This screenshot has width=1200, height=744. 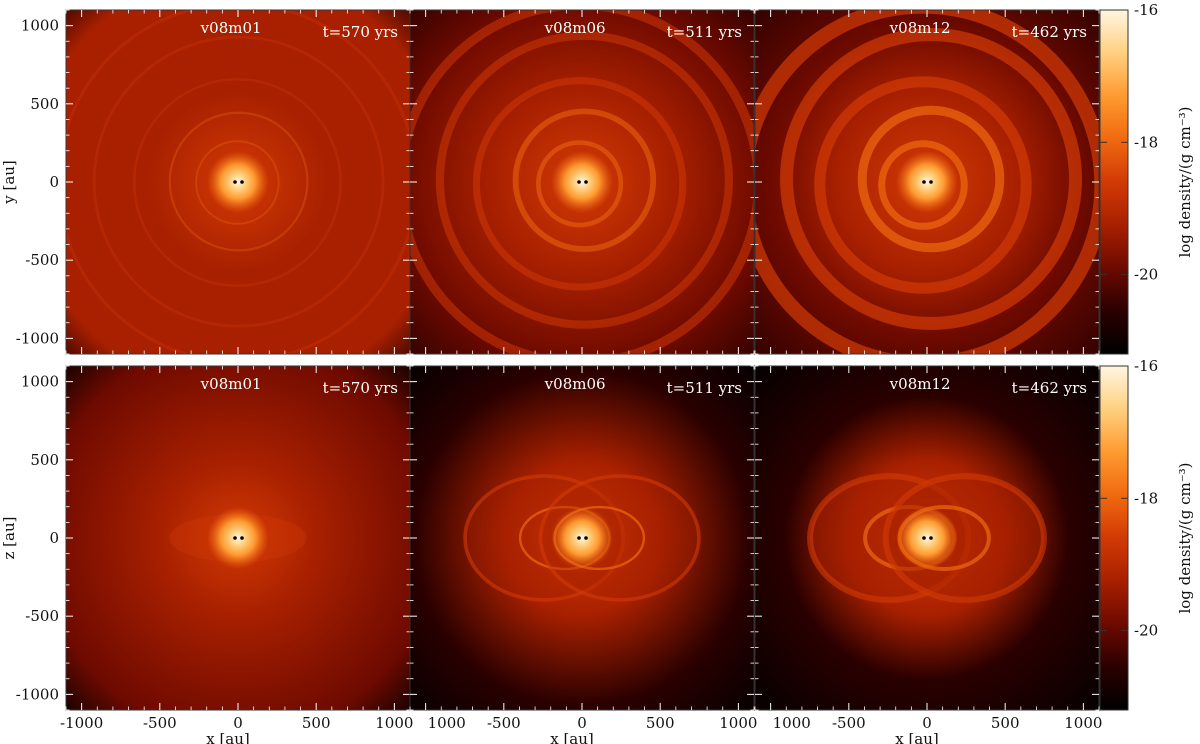 What do you see at coordinates (9, 182) in the screenshot?
I see `y-axis-label: y [au]` at bounding box center [9, 182].